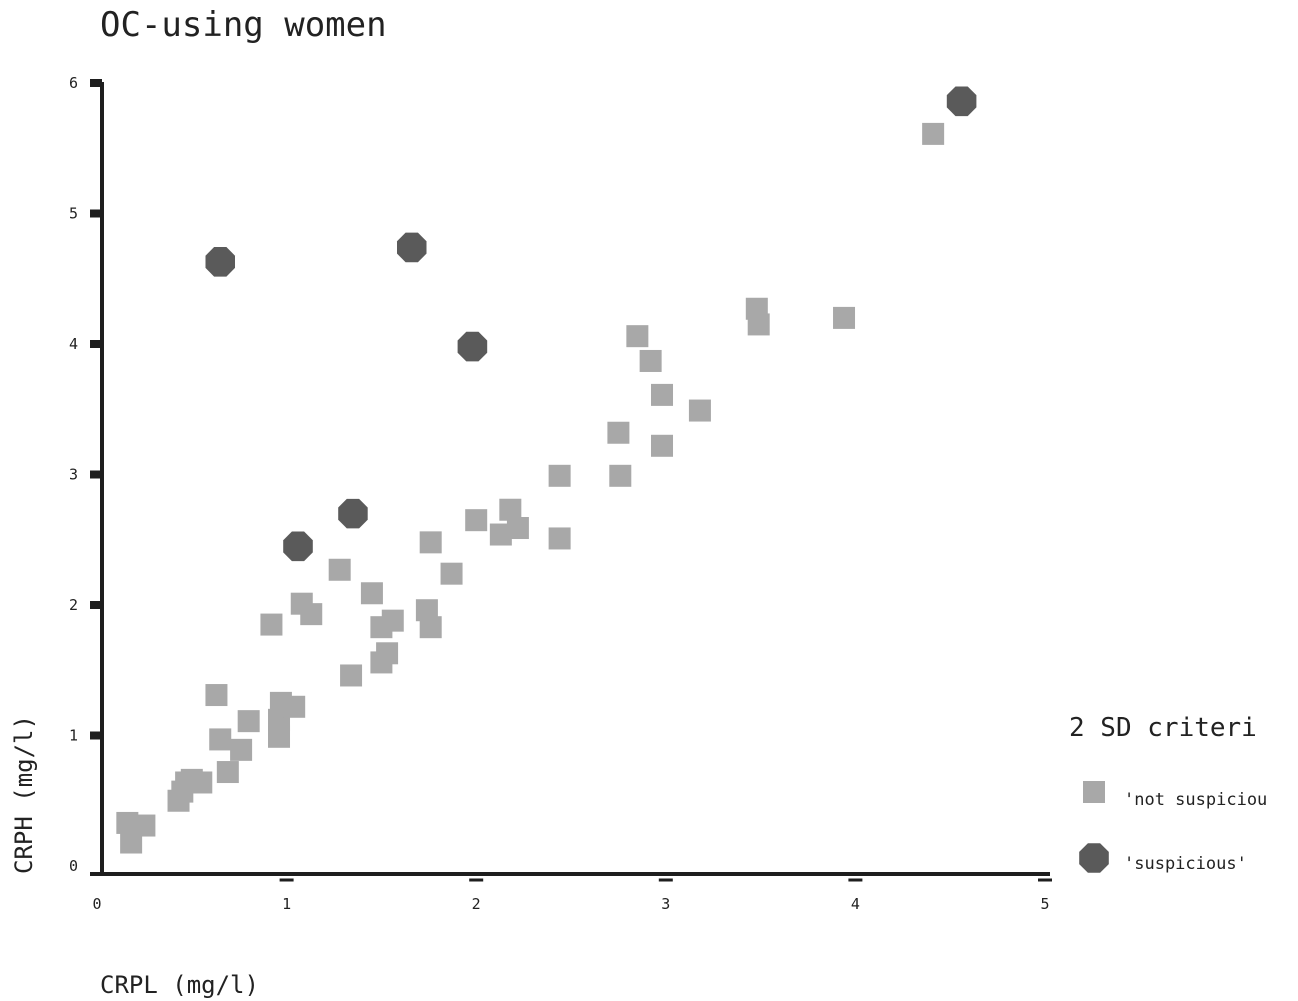 The height and width of the screenshot is (1001, 1298). What do you see at coordinates (1163, 728) in the screenshot?
I see `legend-title: 2 SD criteri` at bounding box center [1163, 728].